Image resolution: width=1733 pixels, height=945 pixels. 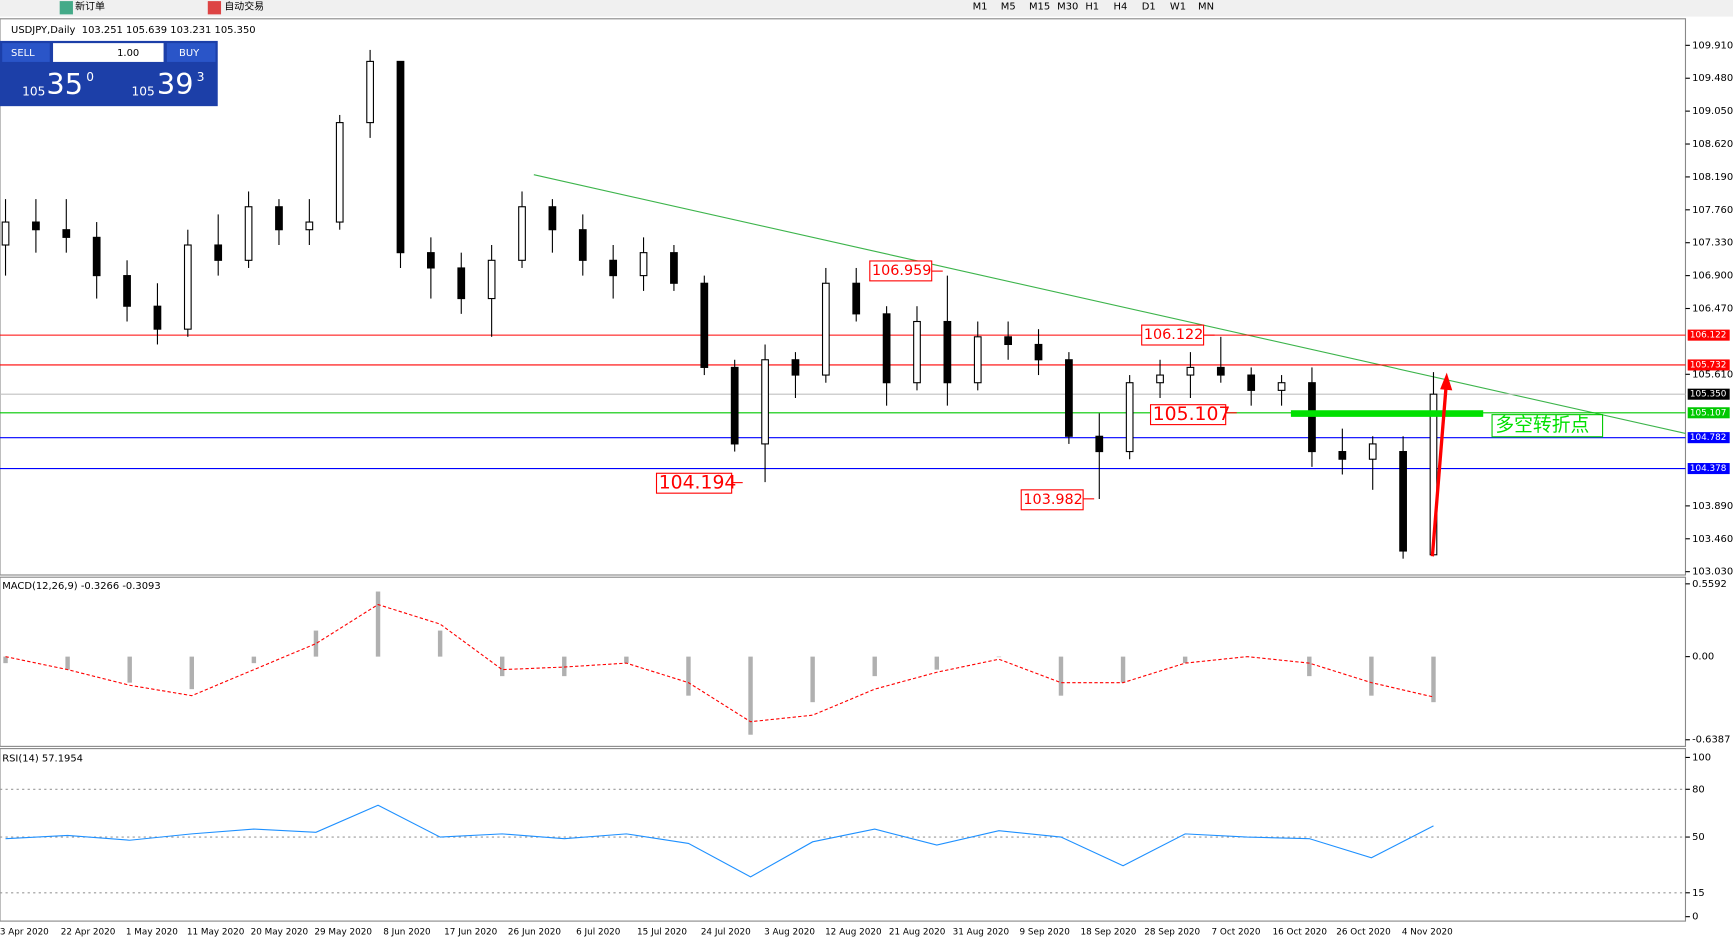 What do you see at coordinates (726, 933) in the screenshot?
I see `x-tick-label: 24 Jul 2020` at bounding box center [726, 933].